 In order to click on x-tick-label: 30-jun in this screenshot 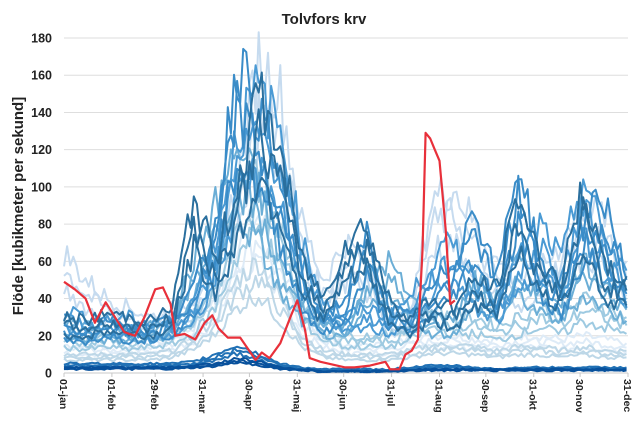, I will do `click(343, 394)`.